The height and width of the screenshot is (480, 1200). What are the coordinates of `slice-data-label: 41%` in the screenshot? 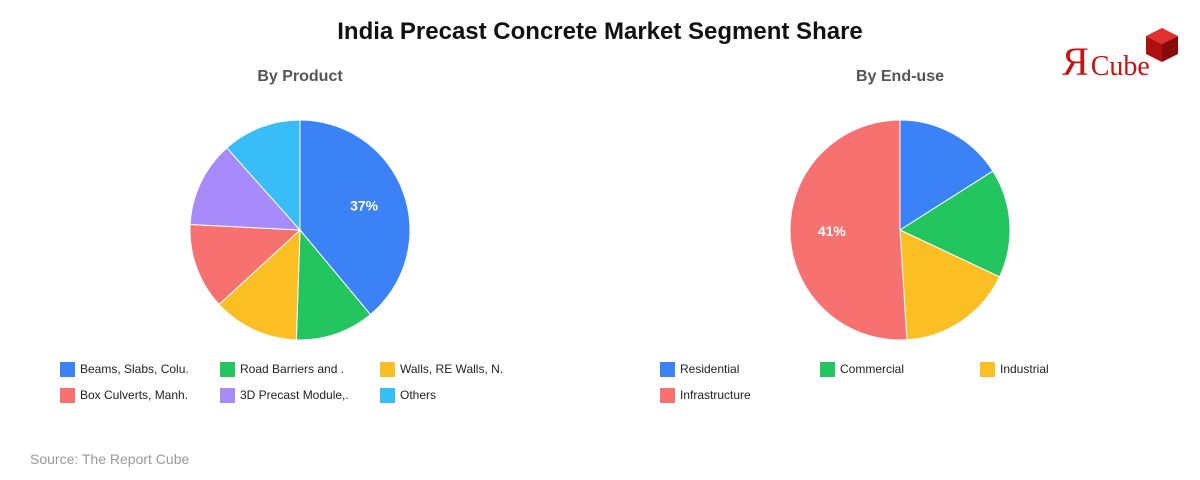 It's located at (832, 231).